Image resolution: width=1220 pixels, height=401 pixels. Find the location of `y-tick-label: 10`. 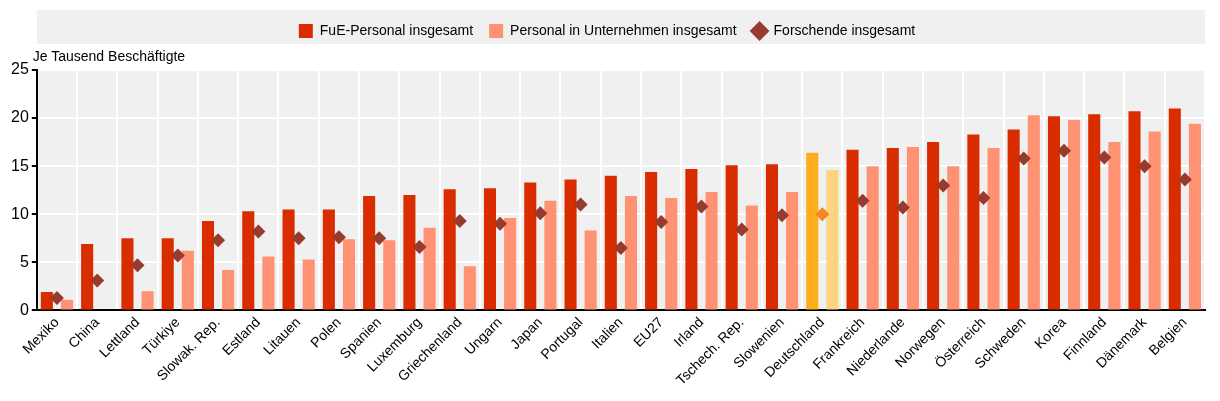

y-tick-label: 10 is located at coordinates (20, 213).